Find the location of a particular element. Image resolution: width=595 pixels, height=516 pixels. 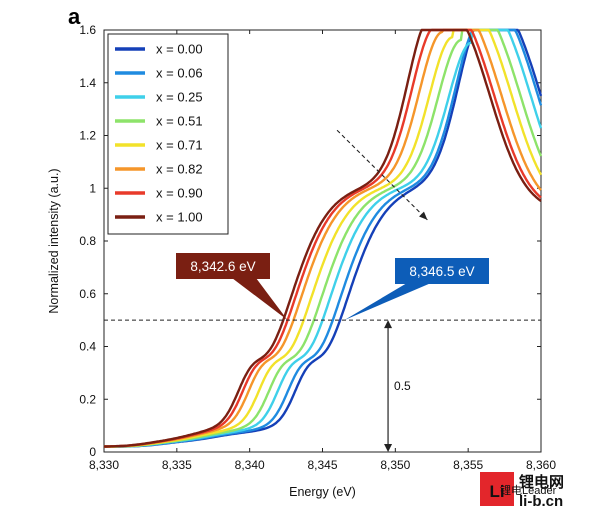

y-tick-label: 0.4 is located at coordinates (87, 347).